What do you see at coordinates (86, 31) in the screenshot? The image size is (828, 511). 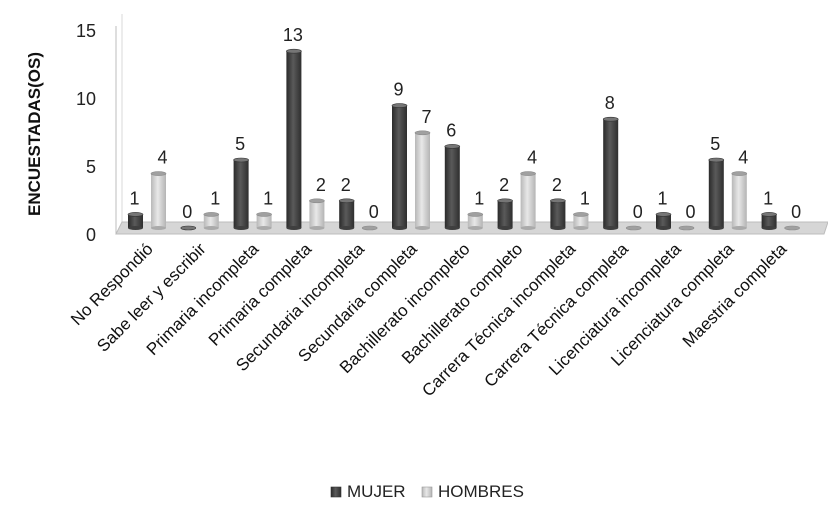 I see `y-tick-label: 15` at bounding box center [86, 31].